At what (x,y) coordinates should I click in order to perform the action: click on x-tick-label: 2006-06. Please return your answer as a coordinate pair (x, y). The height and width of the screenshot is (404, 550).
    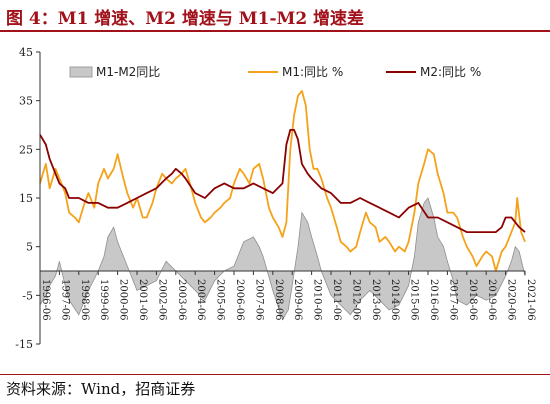
    Looking at the image, I should click on (239, 300).